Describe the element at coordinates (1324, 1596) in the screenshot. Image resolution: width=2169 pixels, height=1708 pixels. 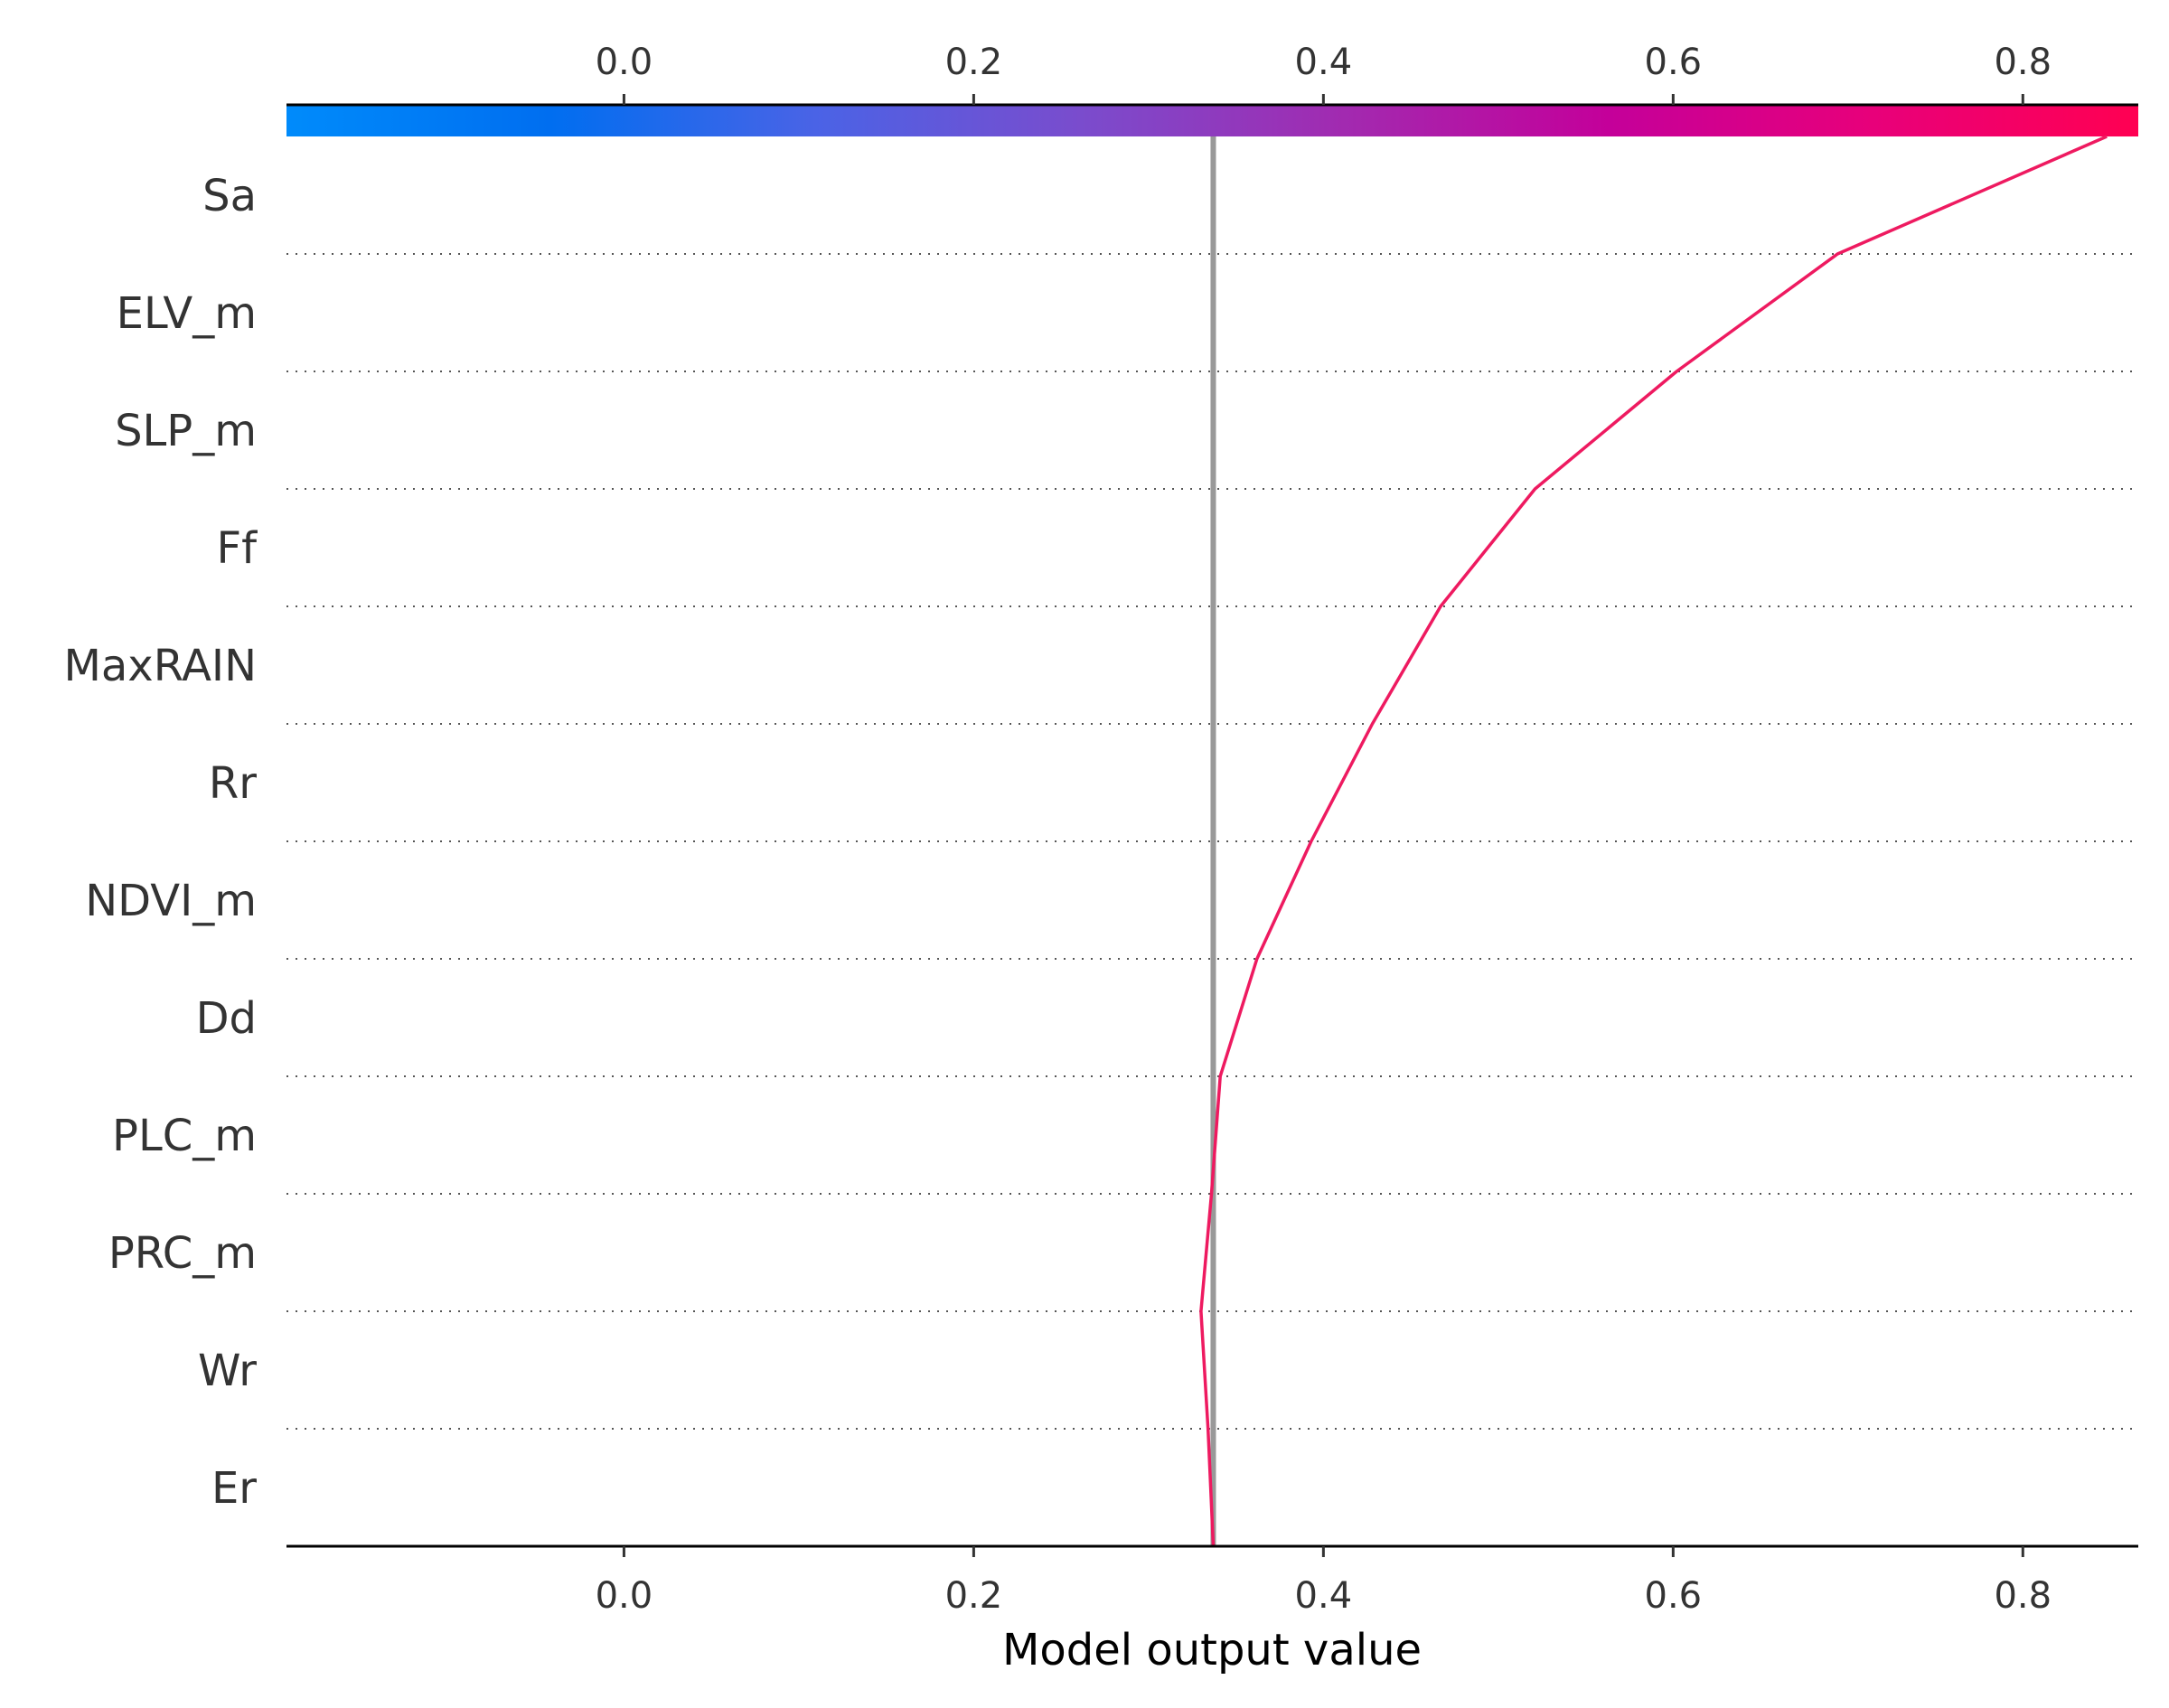
I see `x-tick-label: 0.4` at that location.